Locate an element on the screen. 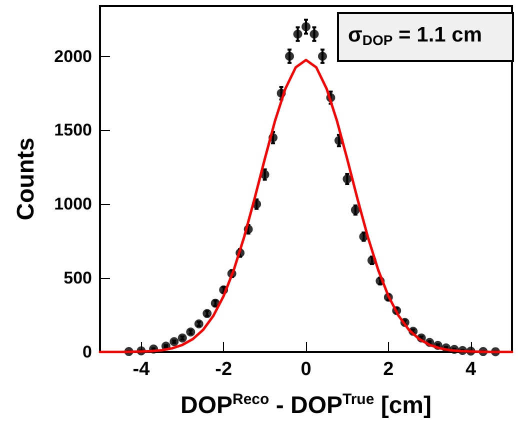 This screenshot has width=518, height=430. x-tick-label: -4 is located at coordinates (141, 369).